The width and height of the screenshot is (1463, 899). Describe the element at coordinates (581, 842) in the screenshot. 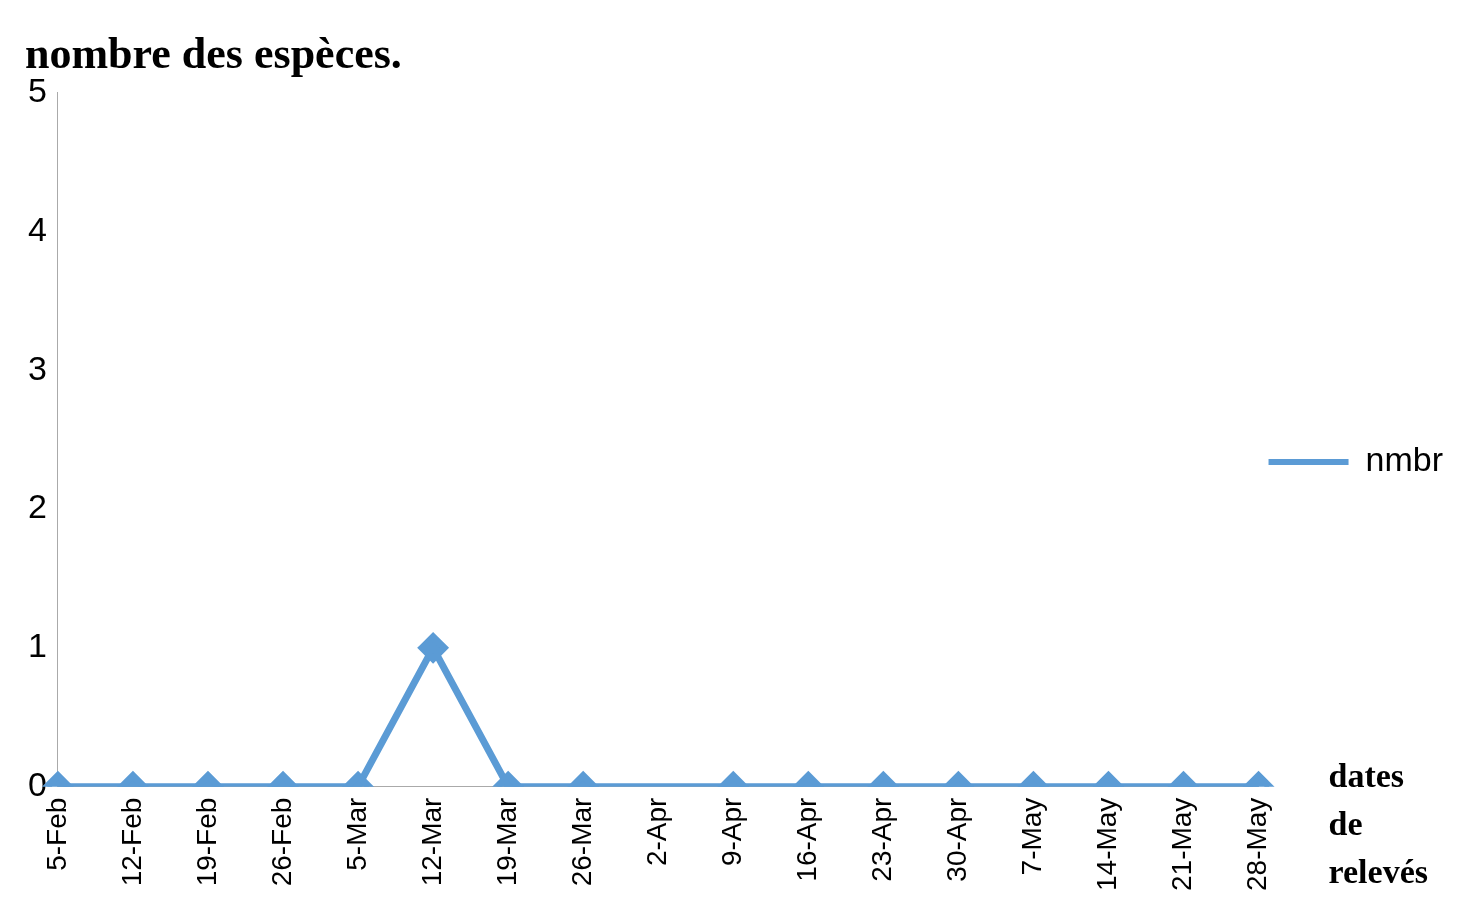

I see `x-tick-label: 26-Mar` at that location.